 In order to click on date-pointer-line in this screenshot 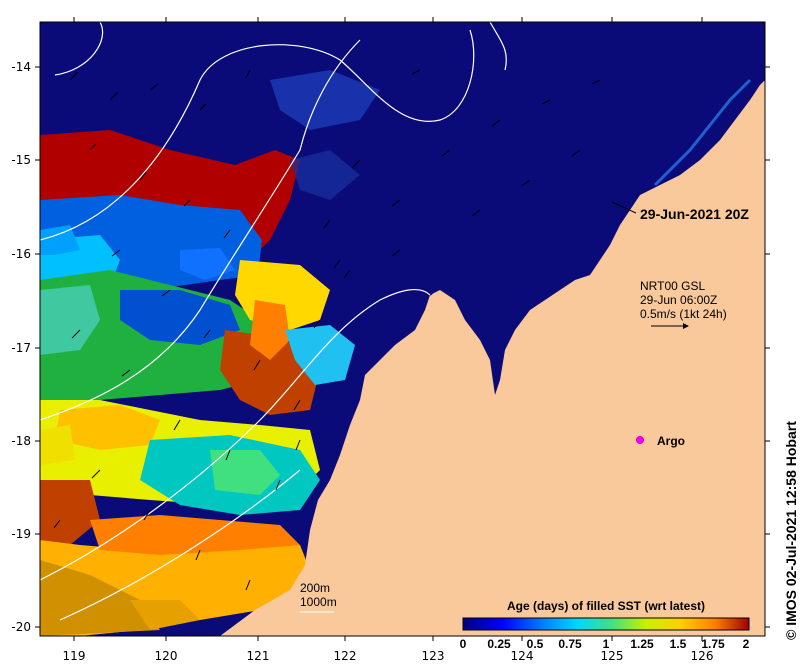, I will do `click(624, 207)`.